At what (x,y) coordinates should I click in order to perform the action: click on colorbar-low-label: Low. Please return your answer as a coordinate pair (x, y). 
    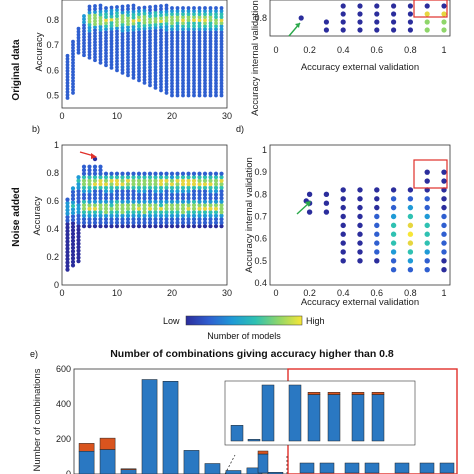
    Looking at the image, I should click on (171, 321).